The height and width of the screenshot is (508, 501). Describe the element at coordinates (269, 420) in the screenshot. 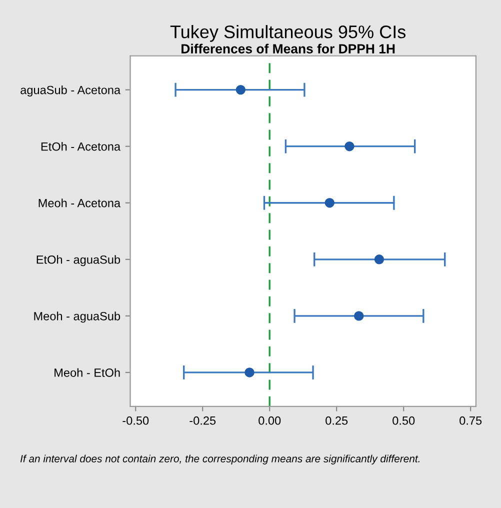

I see `x-tick-label: 0.00` at that location.